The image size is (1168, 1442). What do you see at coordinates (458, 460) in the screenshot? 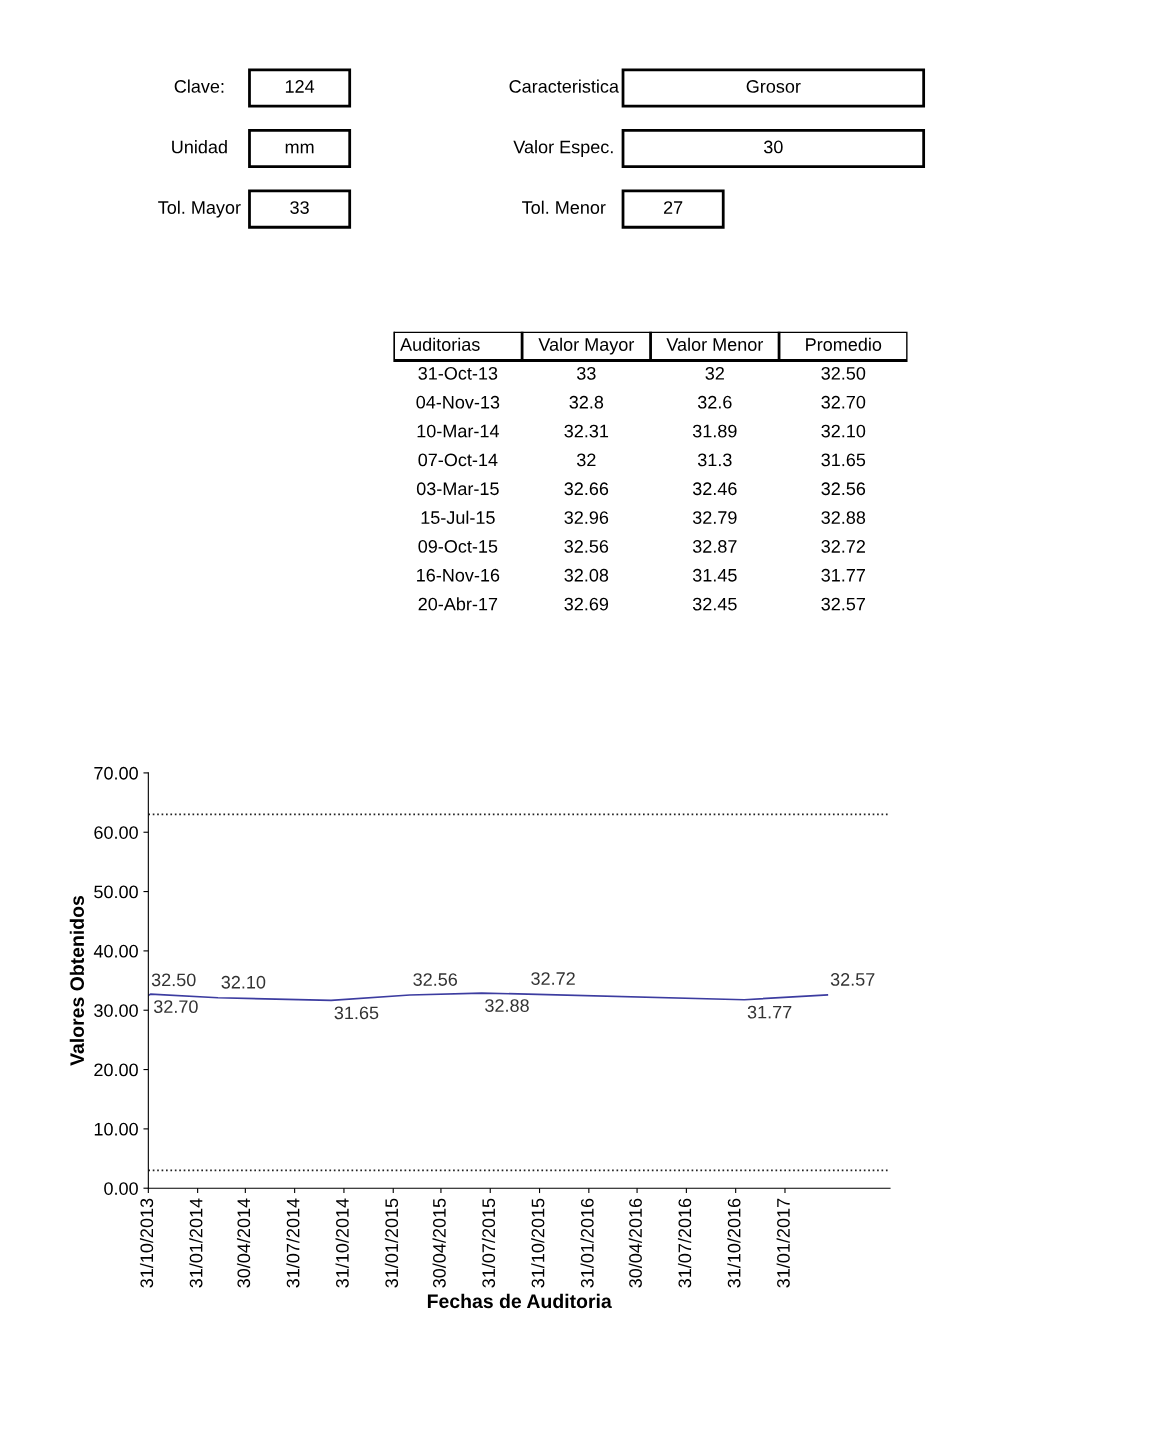
I see `text: 07-Oct-14` at bounding box center [458, 460].